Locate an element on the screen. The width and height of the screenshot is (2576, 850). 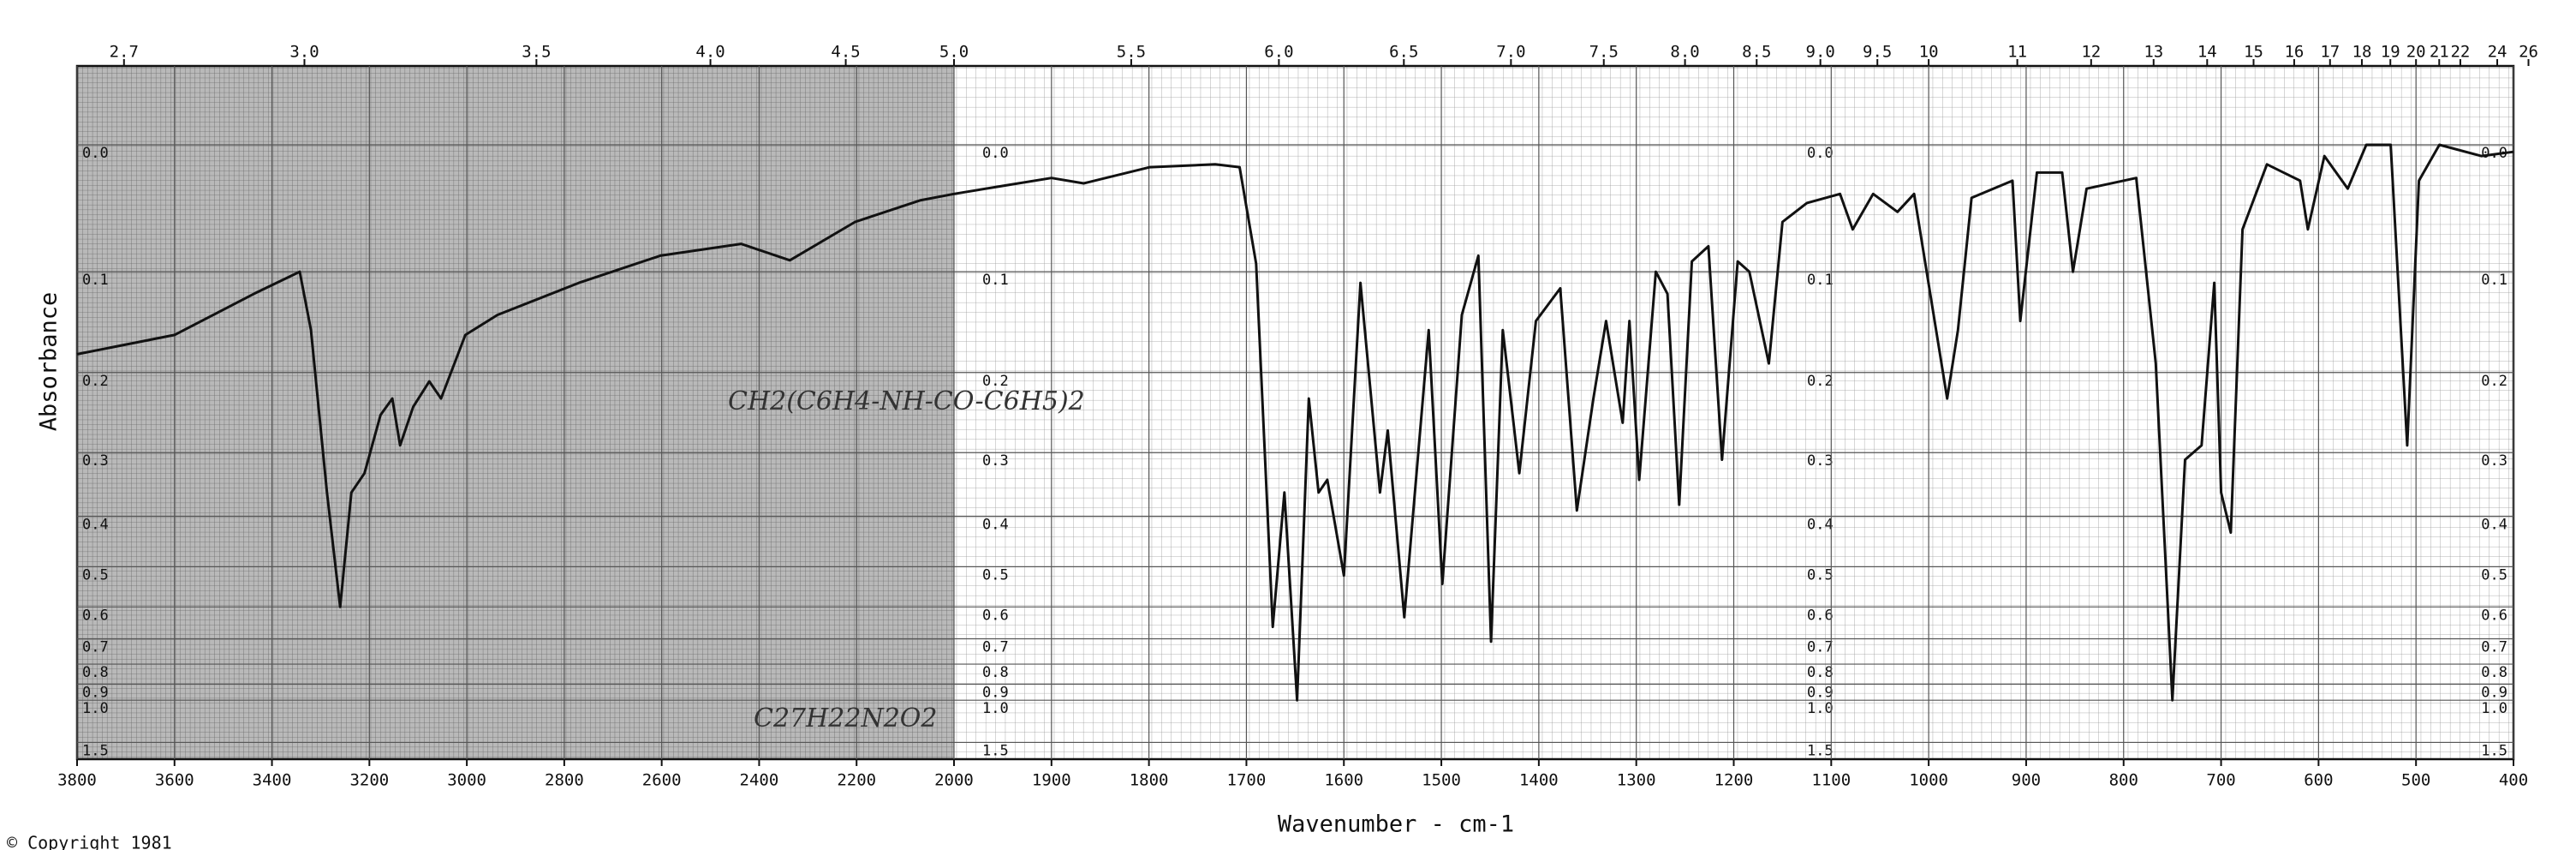
x-tick-label: 3800 is located at coordinates (77, 780).